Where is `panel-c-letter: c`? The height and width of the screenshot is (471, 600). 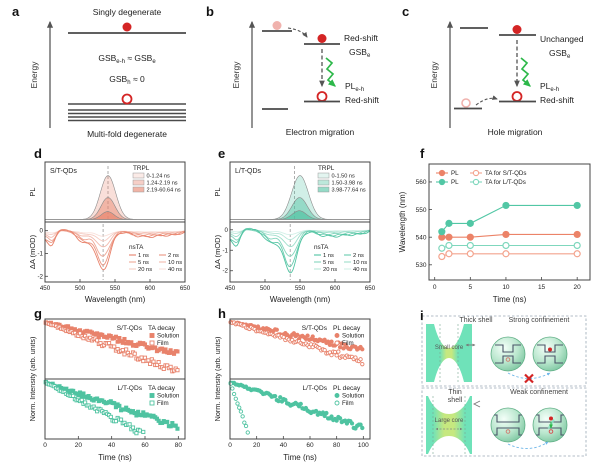
panel-c-letter: c is located at coordinates (406, 11).